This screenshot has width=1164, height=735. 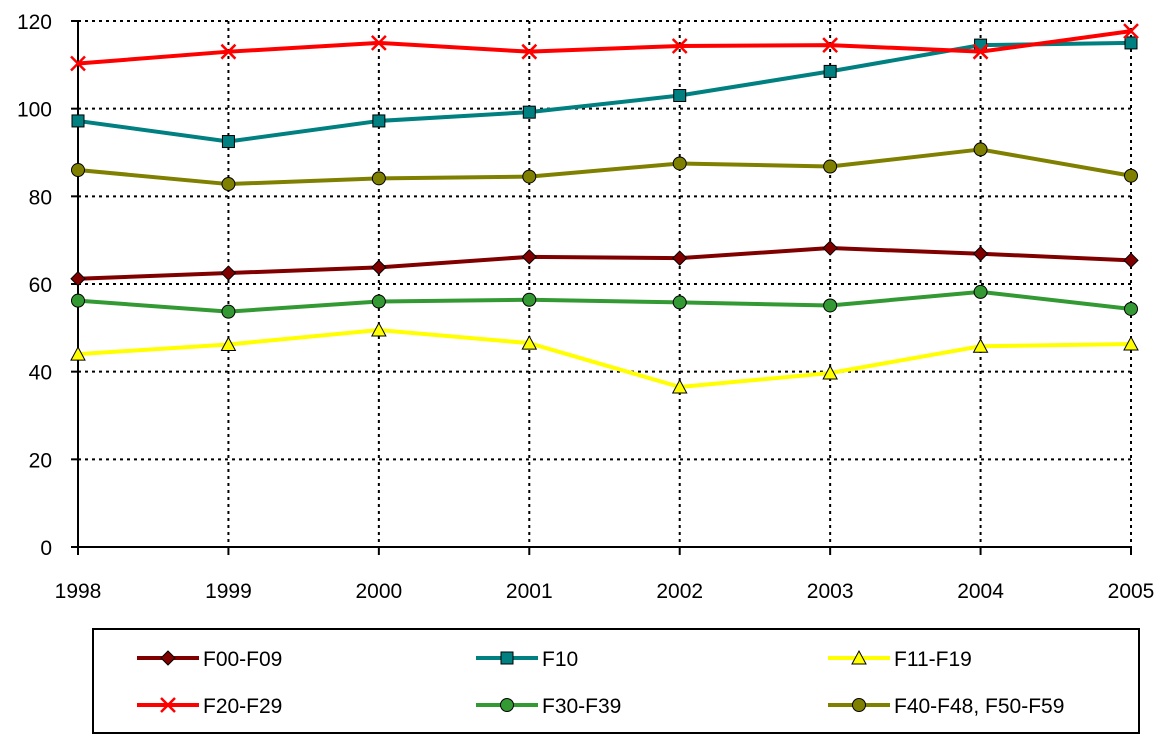 What do you see at coordinates (527, 659) in the screenshot?
I see `legend-entry-1: F10` at bounding box center [527, 659].